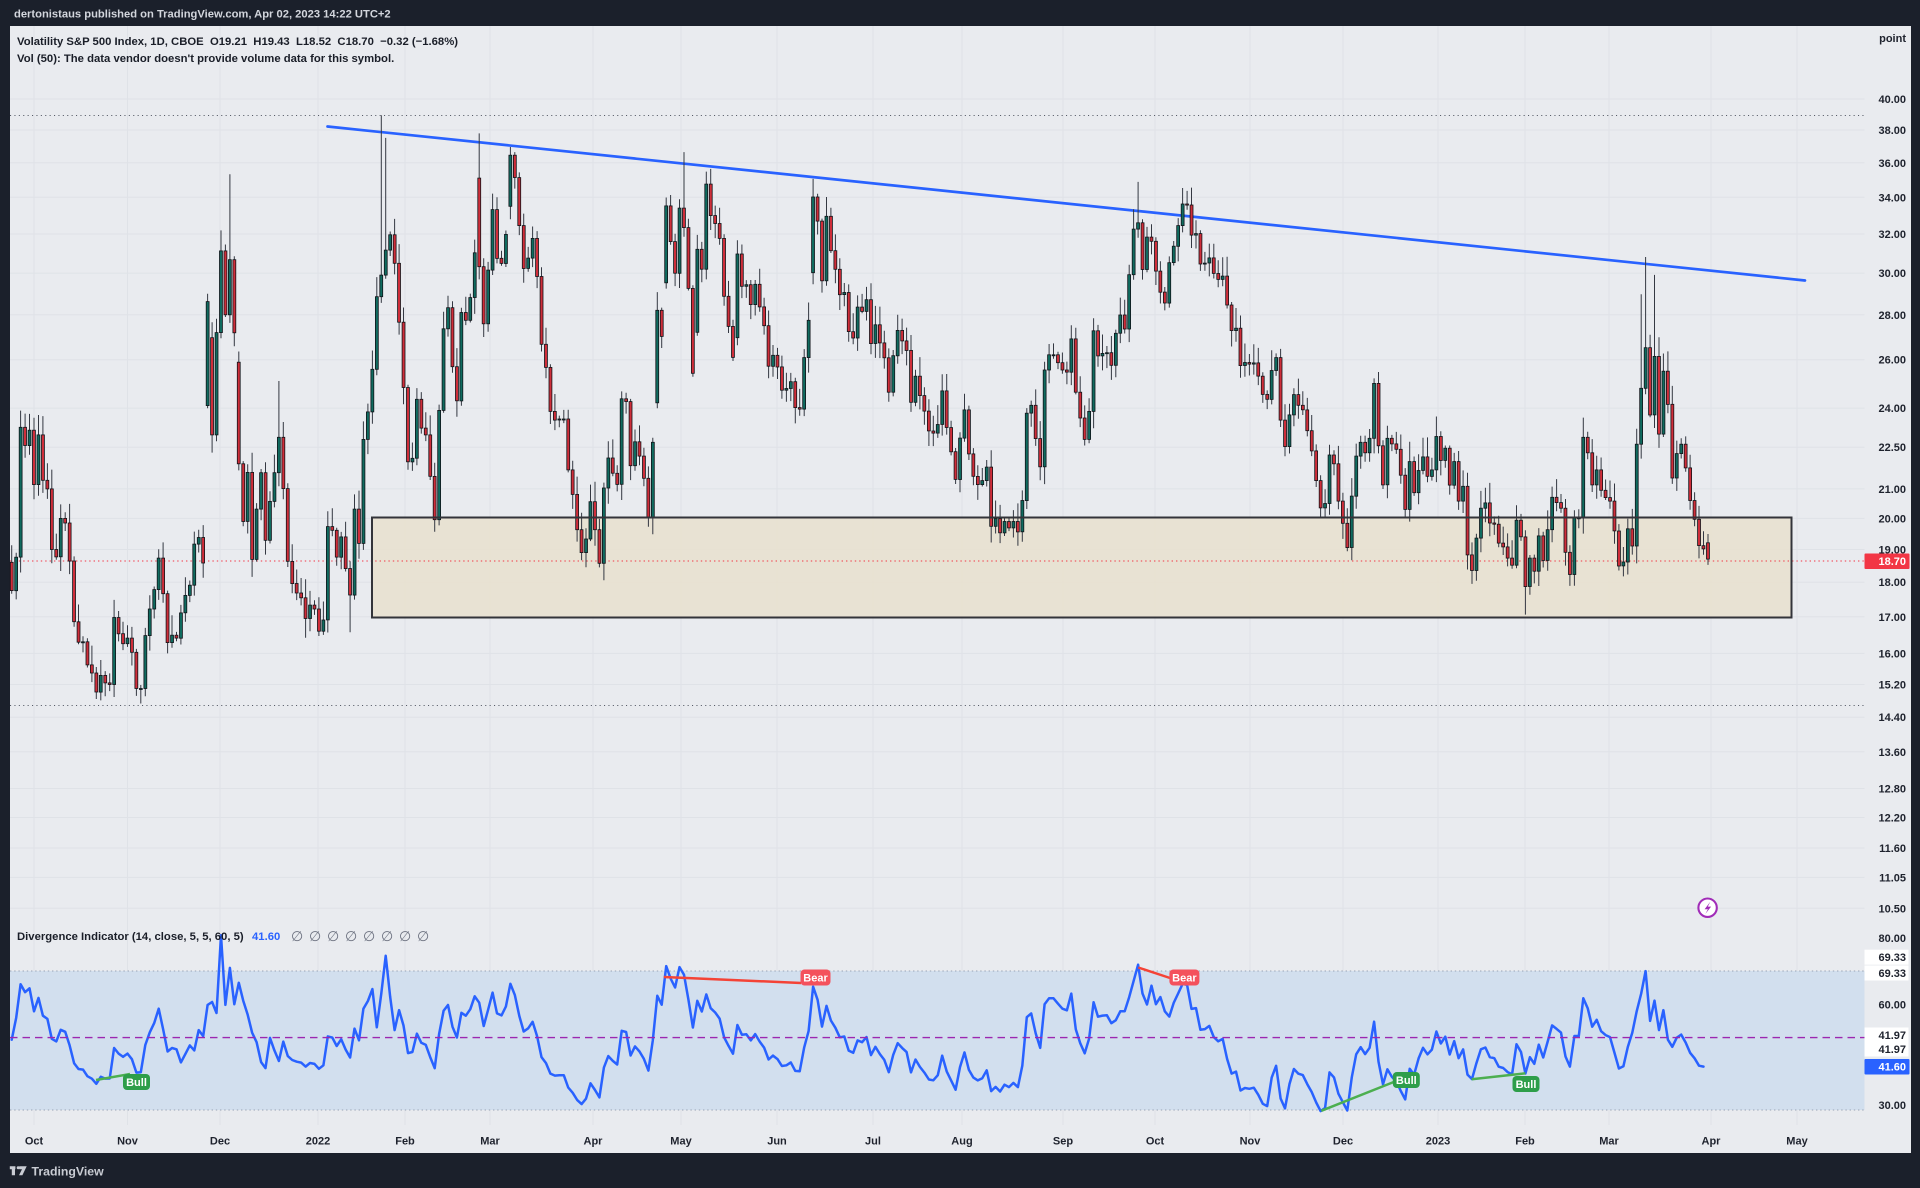 This screenshot has height=1188, width=1920. What do you see at coordinates (1892, 490) in the screenshot?
I see `svg-text: 21.00` at bounding box center [1892, 490].